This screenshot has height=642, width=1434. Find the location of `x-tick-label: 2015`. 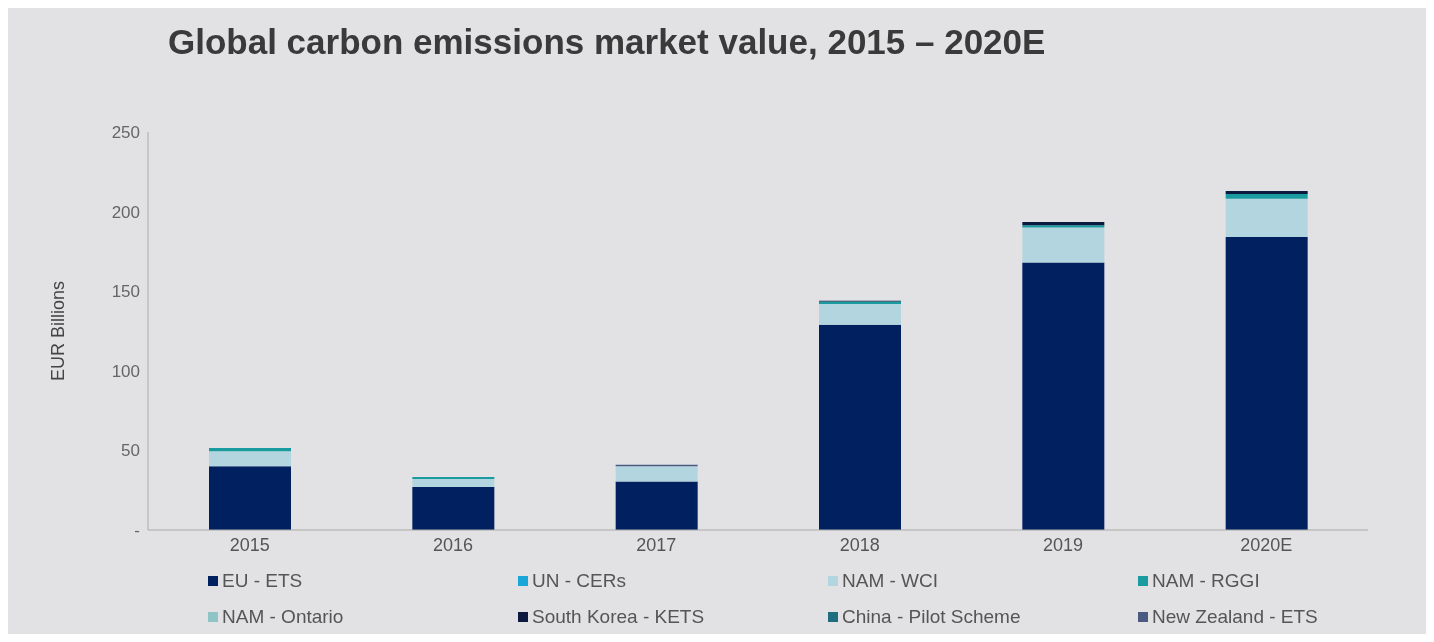

x-tick-label: 2015 is located at coordinates (249, 544).